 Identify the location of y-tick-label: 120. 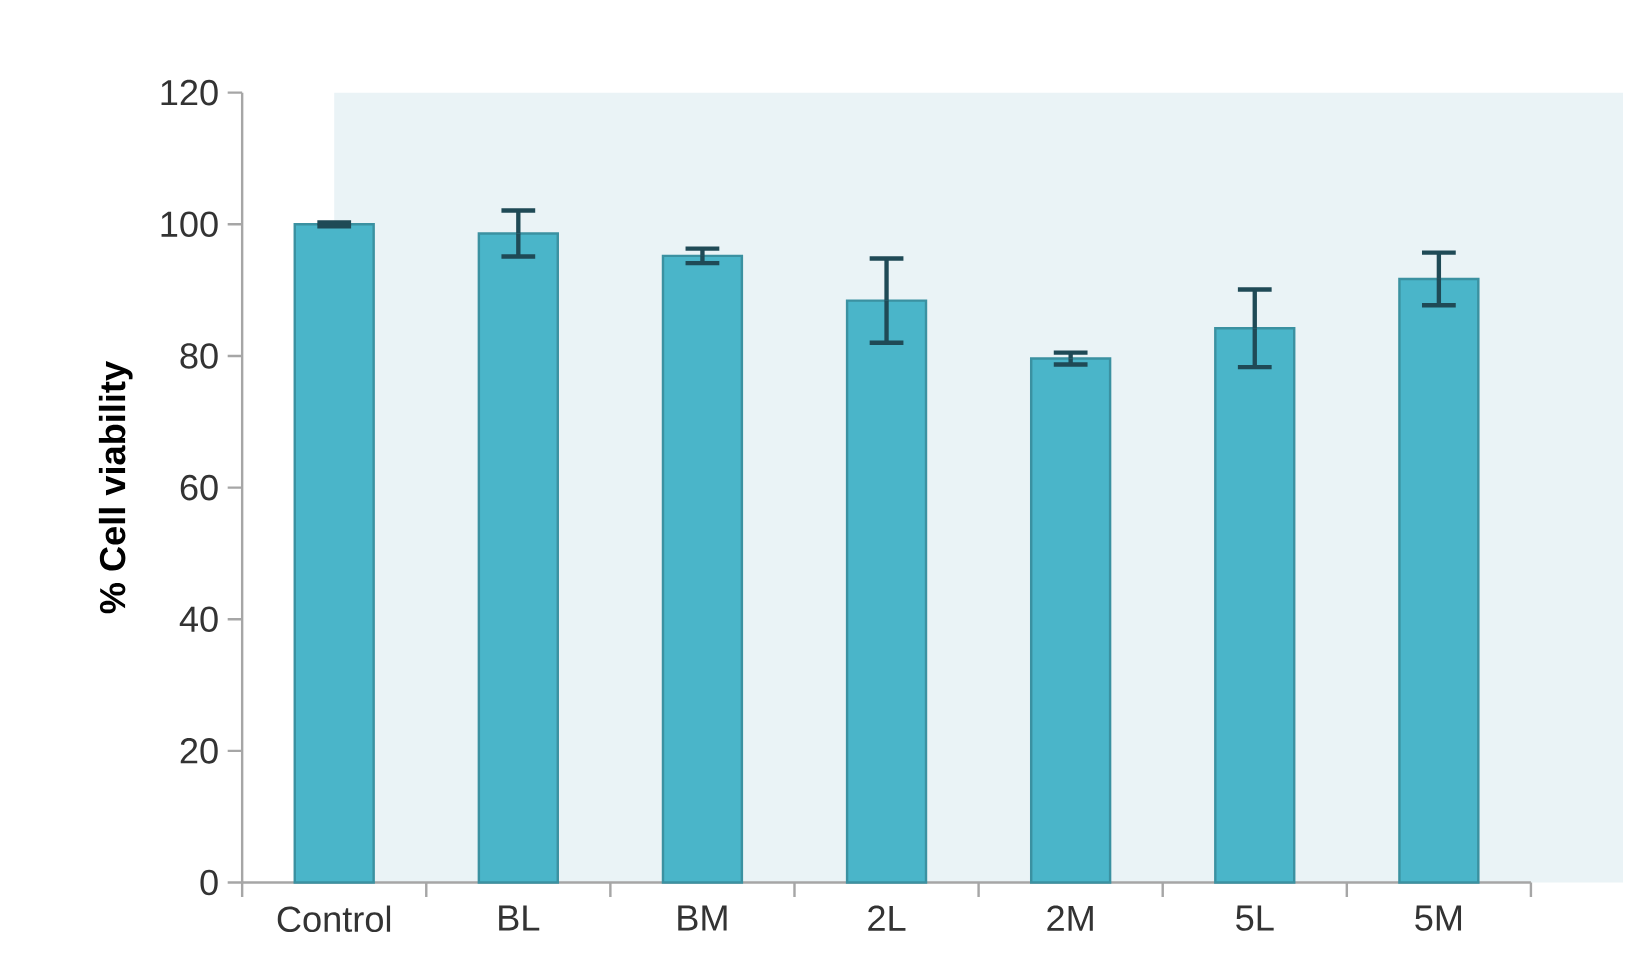
(189, 92).